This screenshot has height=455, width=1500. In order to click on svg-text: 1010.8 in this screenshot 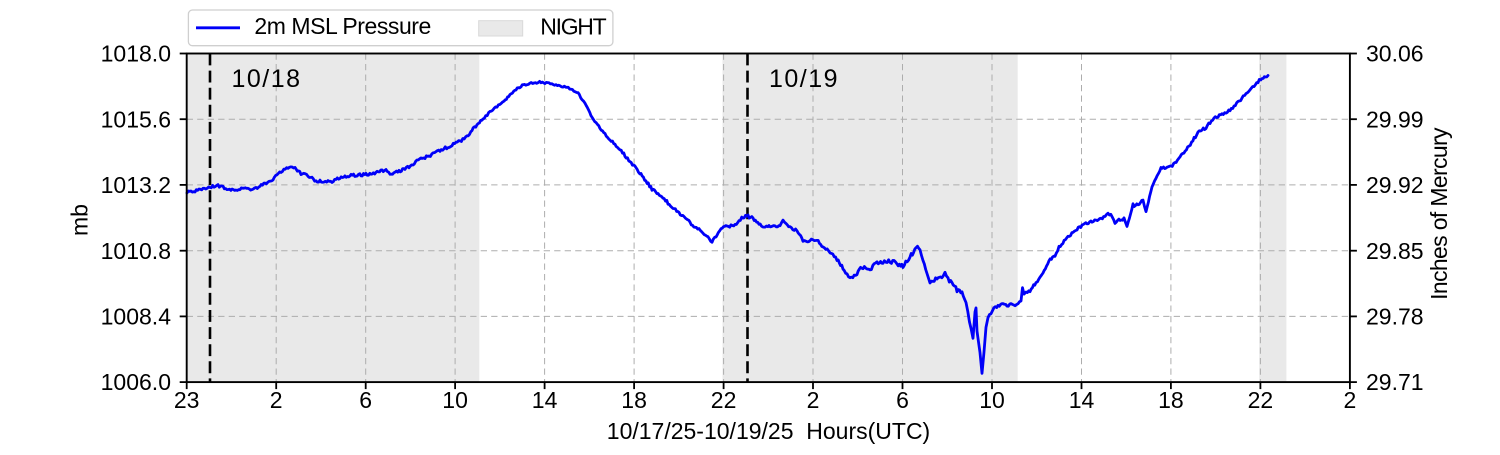, I will do `click(136, 251)`.